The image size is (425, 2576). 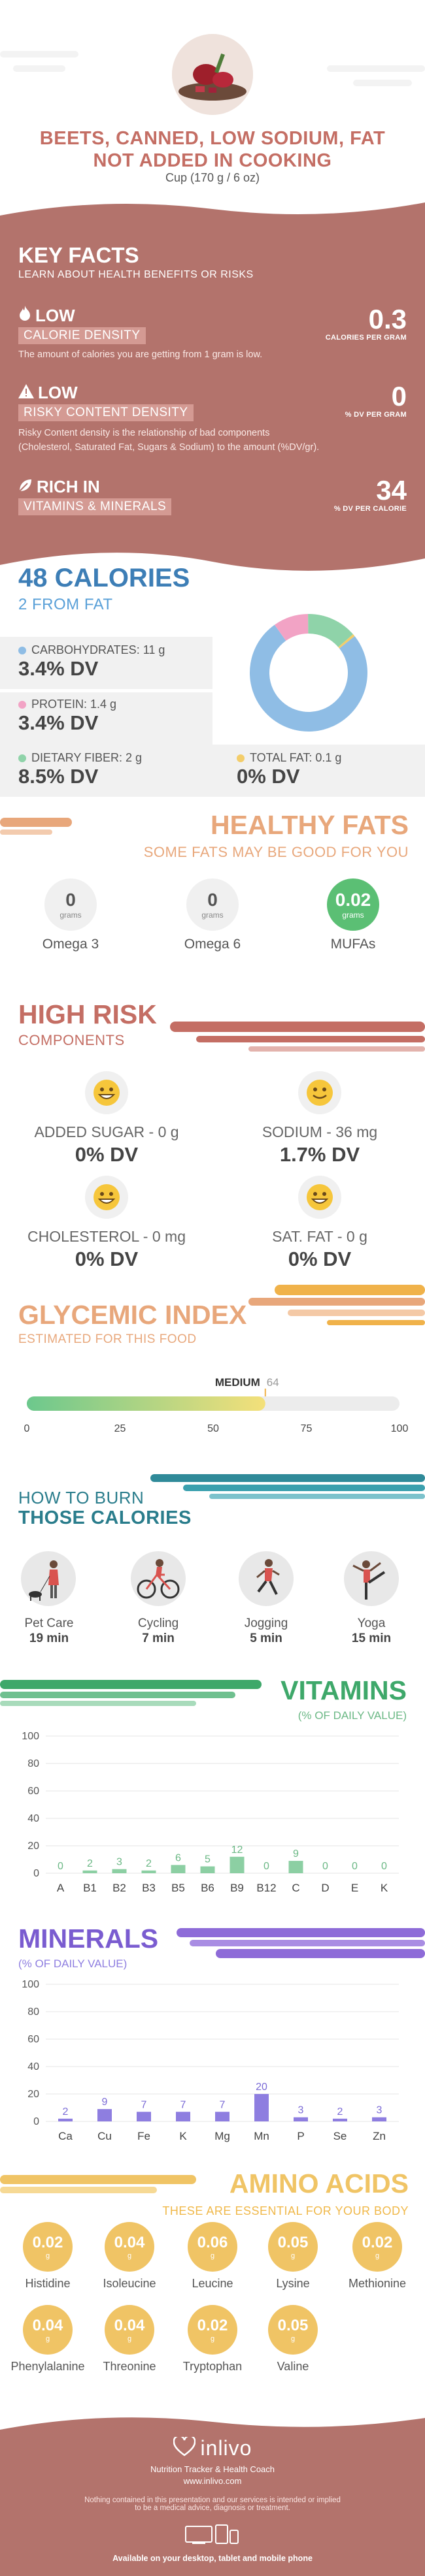 I want to click on vitamin-bar-B9, so click(x=237, y=1864).